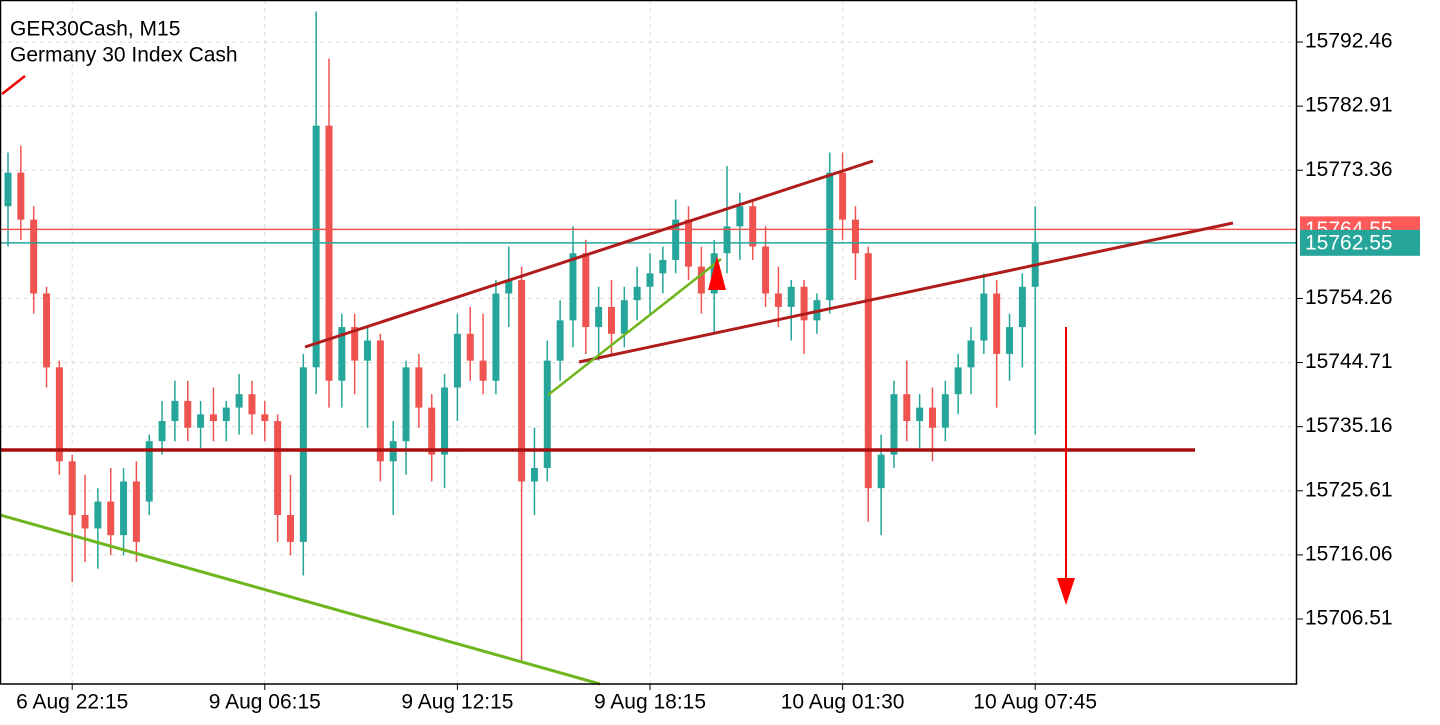 This screenshot has width=1440, height=725. I want to click on y-tick-label: 15782.91, so click(1349, 105).